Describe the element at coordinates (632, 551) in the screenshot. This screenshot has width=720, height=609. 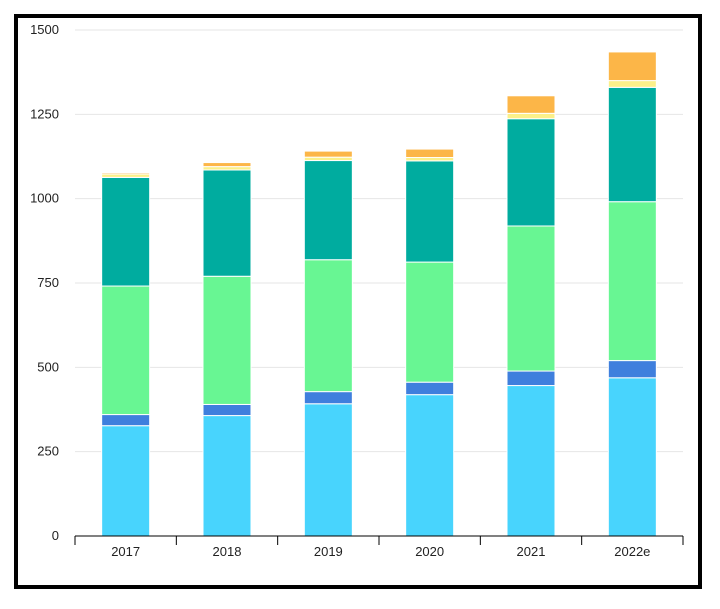
I see `x-tick-label: 2022e` at that location.